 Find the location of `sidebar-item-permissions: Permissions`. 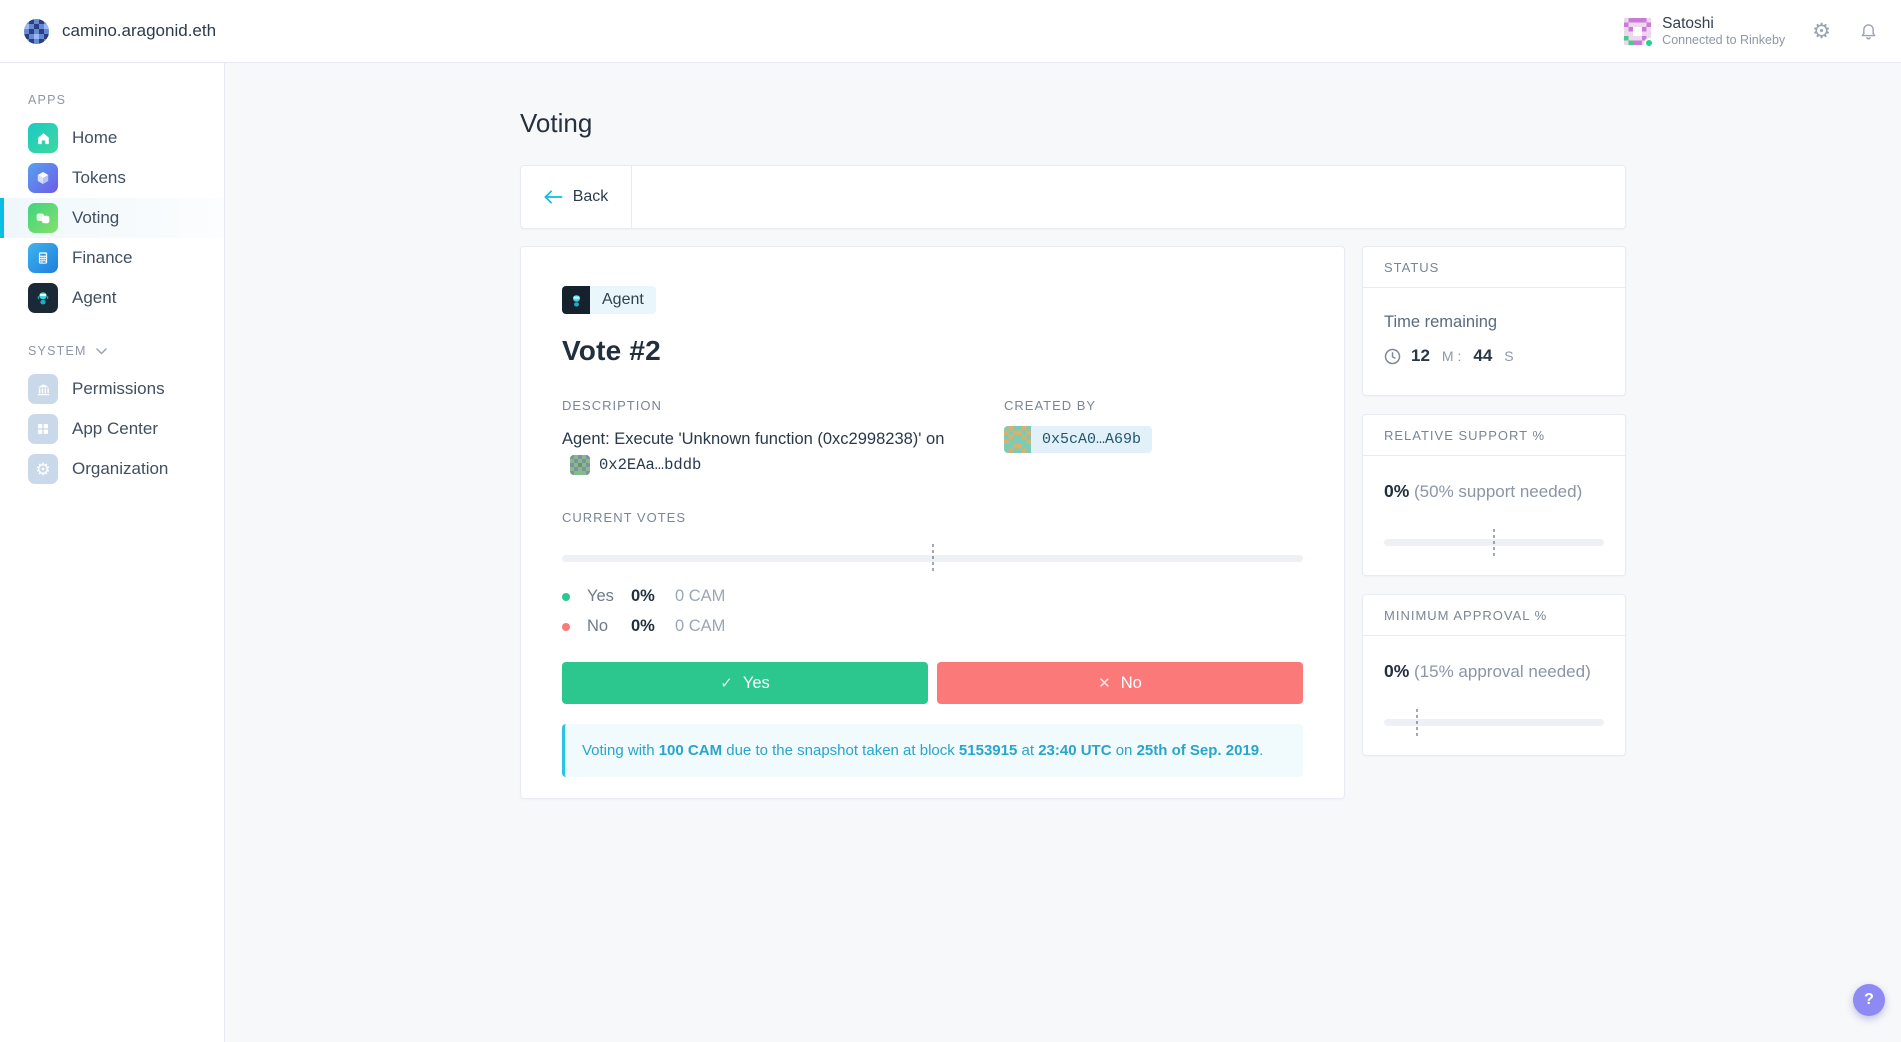

sidebar-item-permissions: Permissions is located at coordinates (112, 389).